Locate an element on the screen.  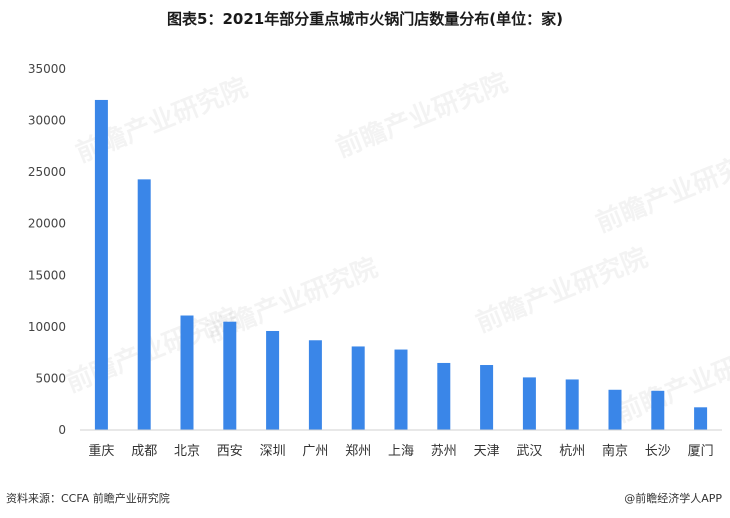
x-tick-label: 南京 is located at coordinates (615, 451).